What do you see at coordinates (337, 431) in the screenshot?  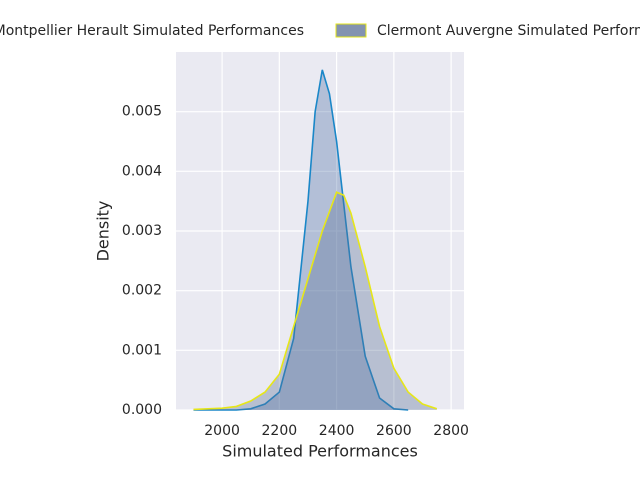 I see `x-tick-label: 2400` at bounding box center [337, 431].